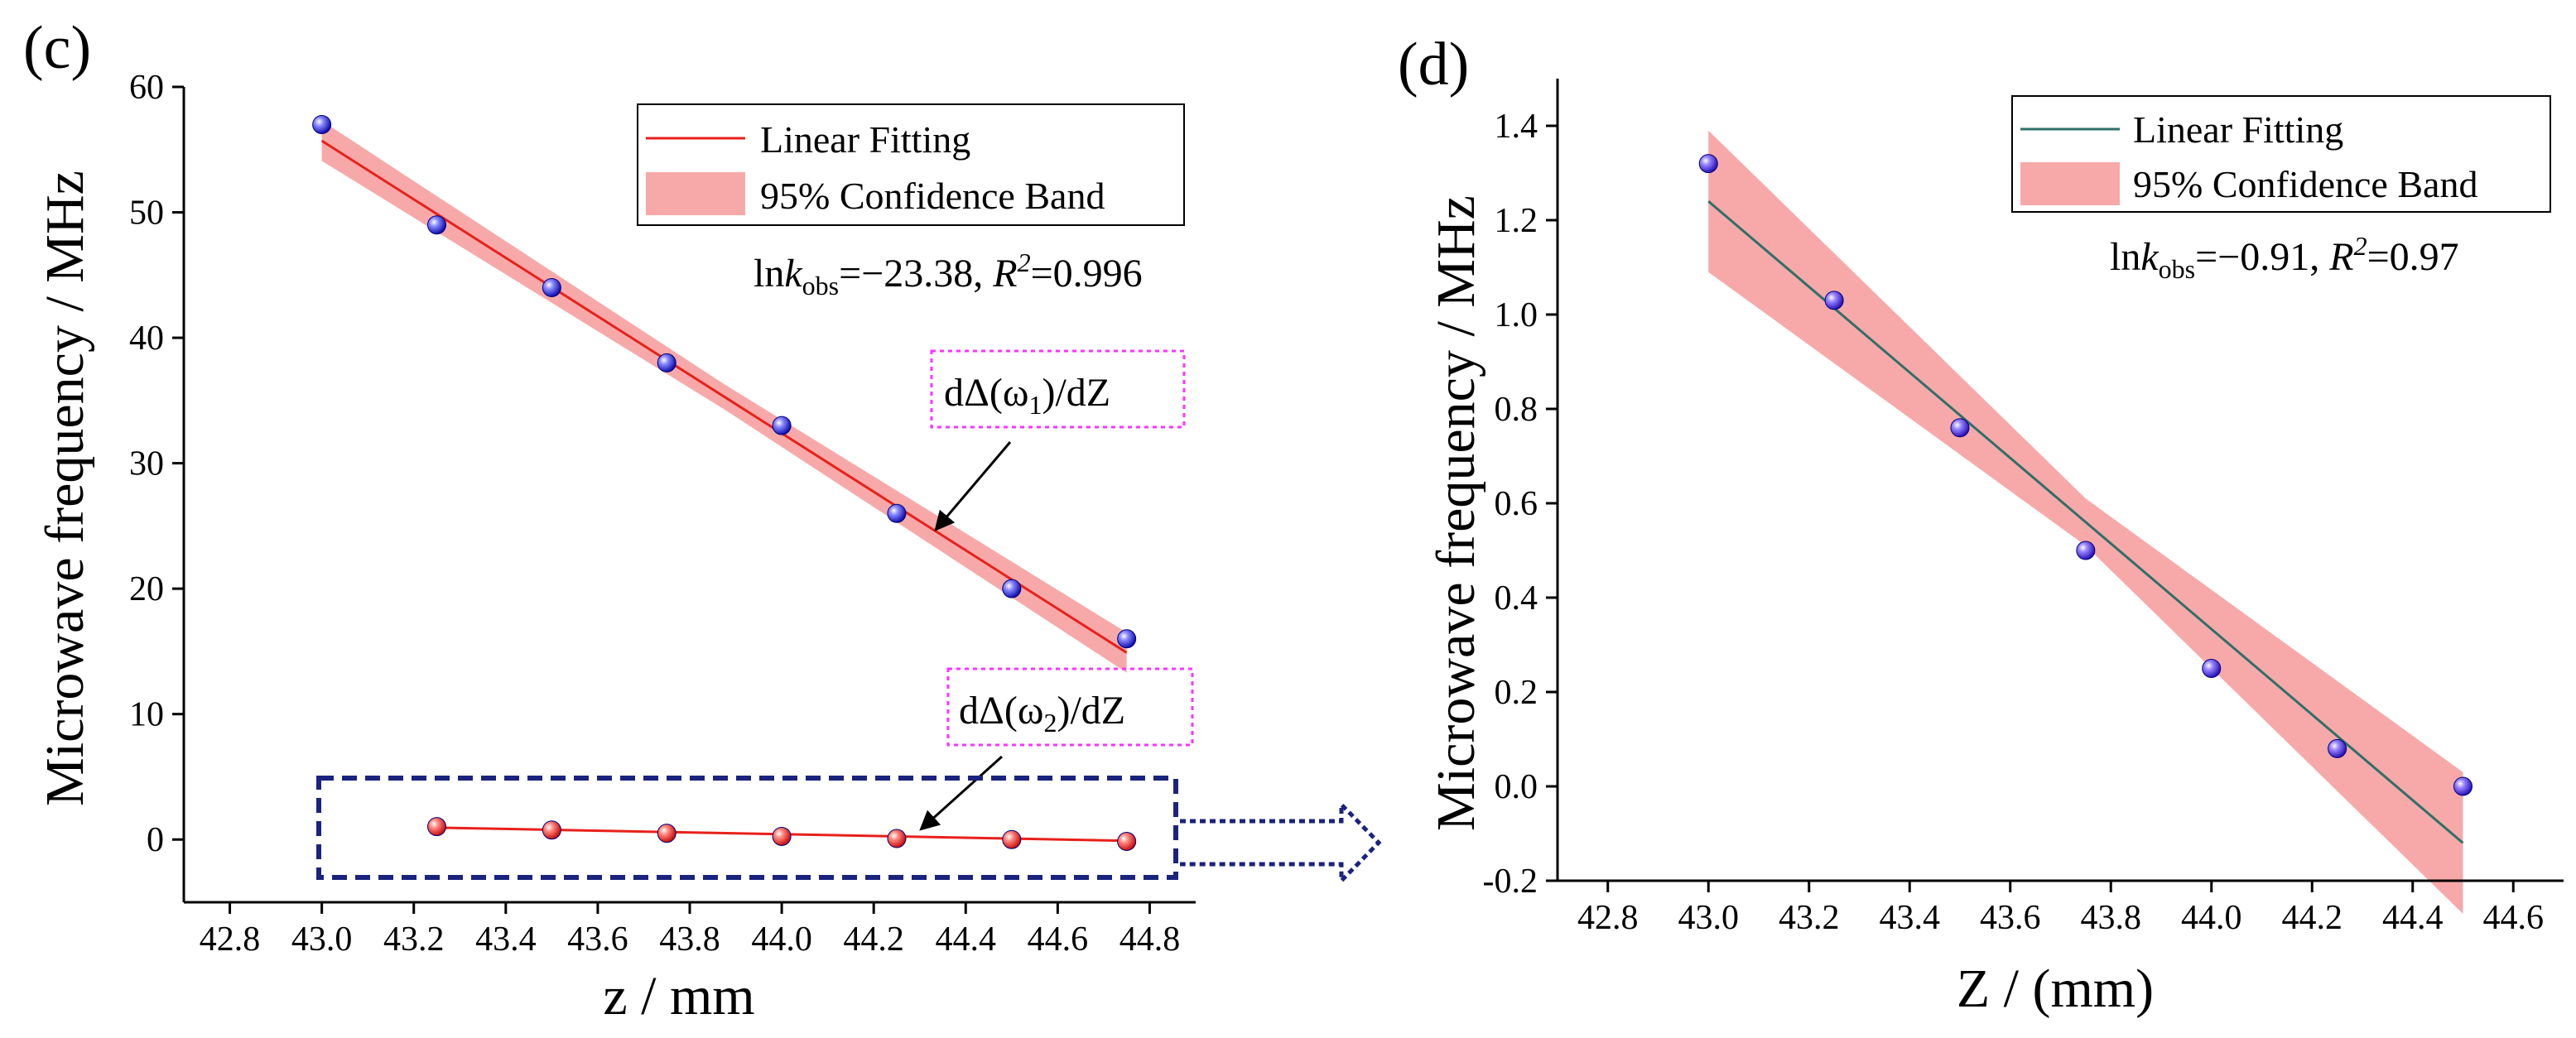  I want to click on y-tick-label: 30, so click(146, 464).